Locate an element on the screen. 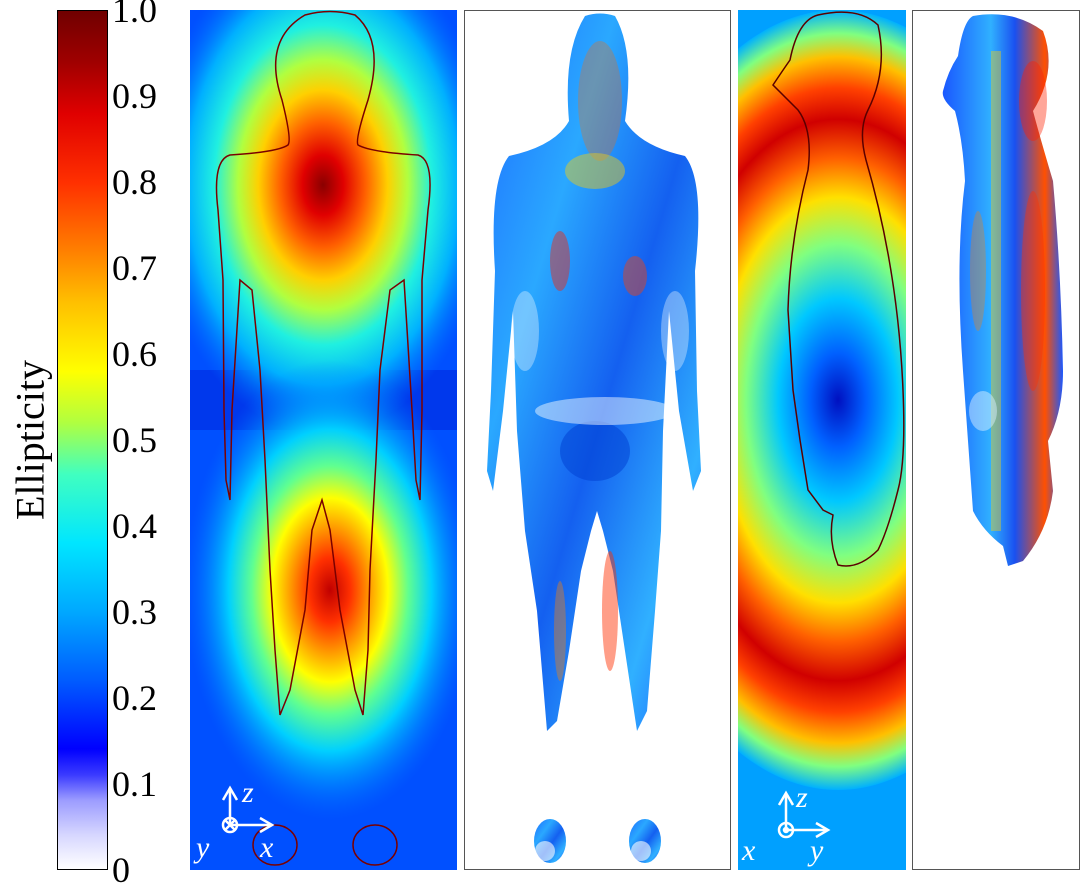 Image resolution: width=1084 pixels, height=890 pixels. axis-triad-yz is located at coordinates (804, 814).